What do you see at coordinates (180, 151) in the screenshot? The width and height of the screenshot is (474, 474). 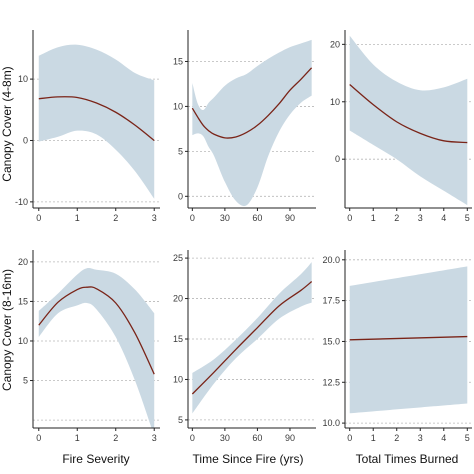 I see `panel-1-ytick-label-1: 5` at bounding box center [180, 151].